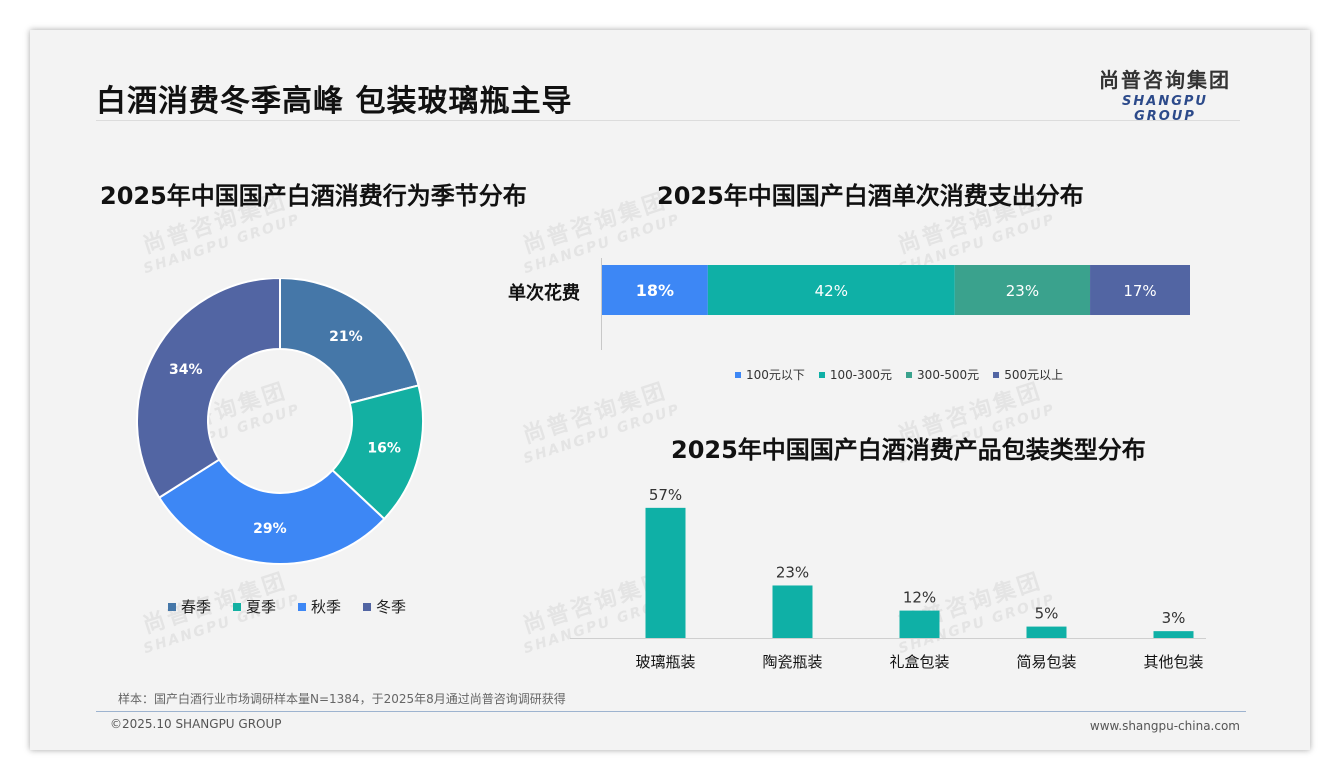  What do you see at coordinates (775, 375) in the screenshot?
I see `legend-label: 100元以下` at bounding box center [775, 375].